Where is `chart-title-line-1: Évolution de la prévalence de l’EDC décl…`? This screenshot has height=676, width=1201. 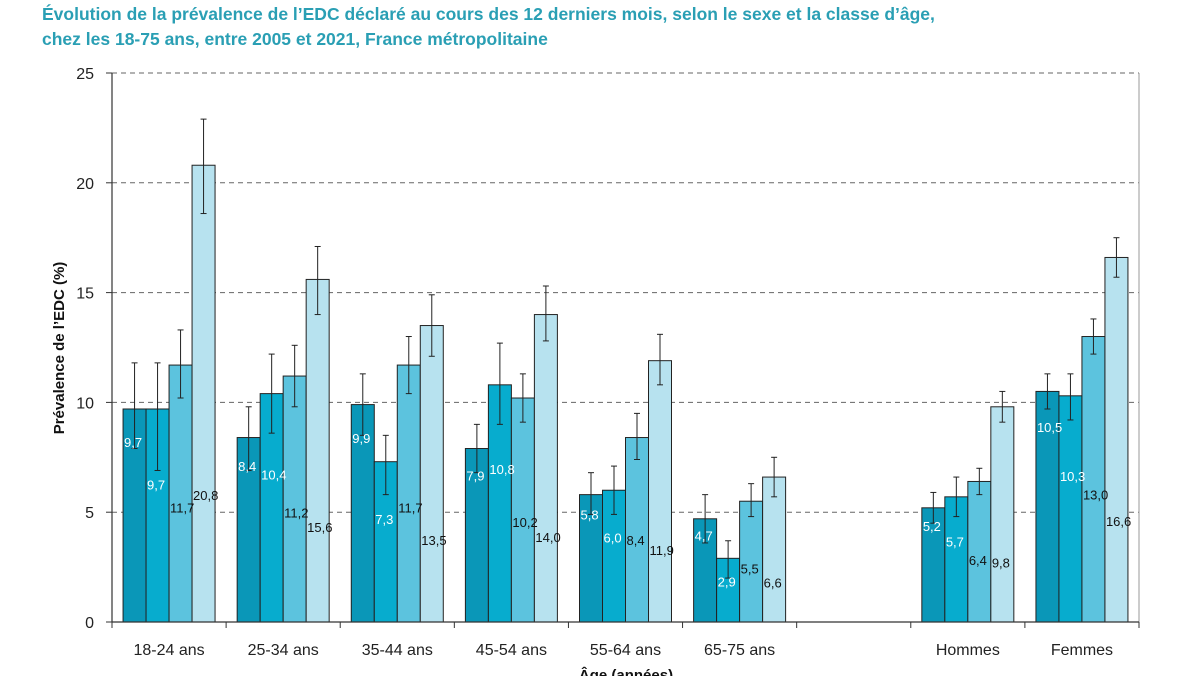
chart-title-line-1: Évolution de la prévalence de l’EDC décl… is located at coordinates (488, 14).